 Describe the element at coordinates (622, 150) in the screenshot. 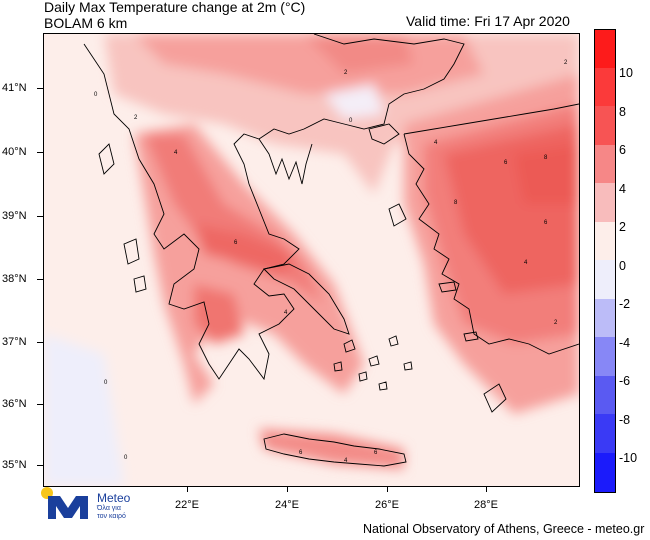

I see `colorbar-label: 6` at that location.